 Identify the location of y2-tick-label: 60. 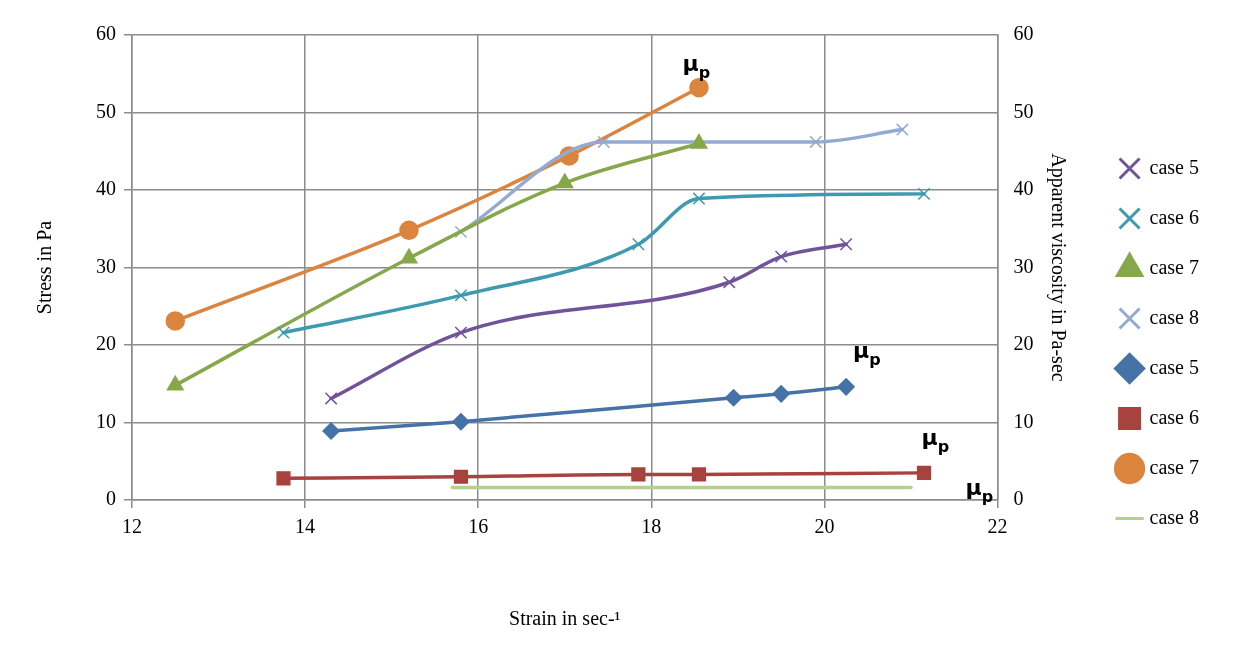
(1023, 33).